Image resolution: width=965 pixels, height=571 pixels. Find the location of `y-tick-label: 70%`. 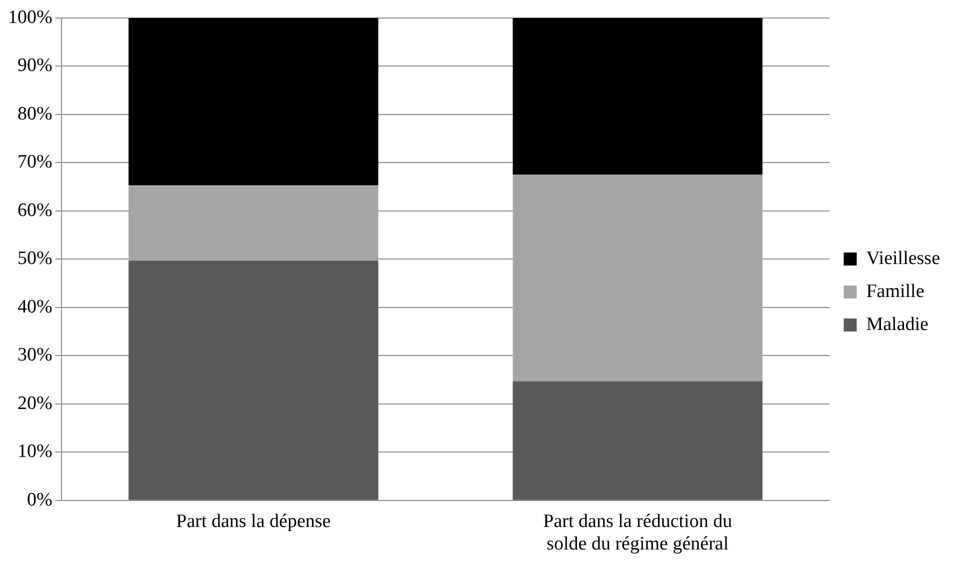

y-tick-label: 70% is located at coordinates (35, 162).